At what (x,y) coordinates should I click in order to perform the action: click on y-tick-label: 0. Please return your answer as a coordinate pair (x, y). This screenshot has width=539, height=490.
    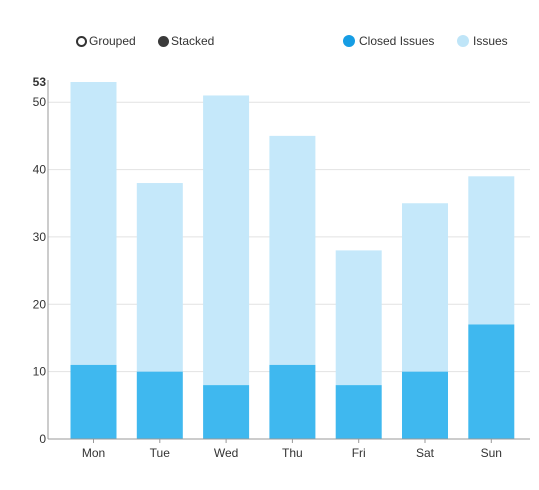
    Looking at the image, I should click on (42, 439).